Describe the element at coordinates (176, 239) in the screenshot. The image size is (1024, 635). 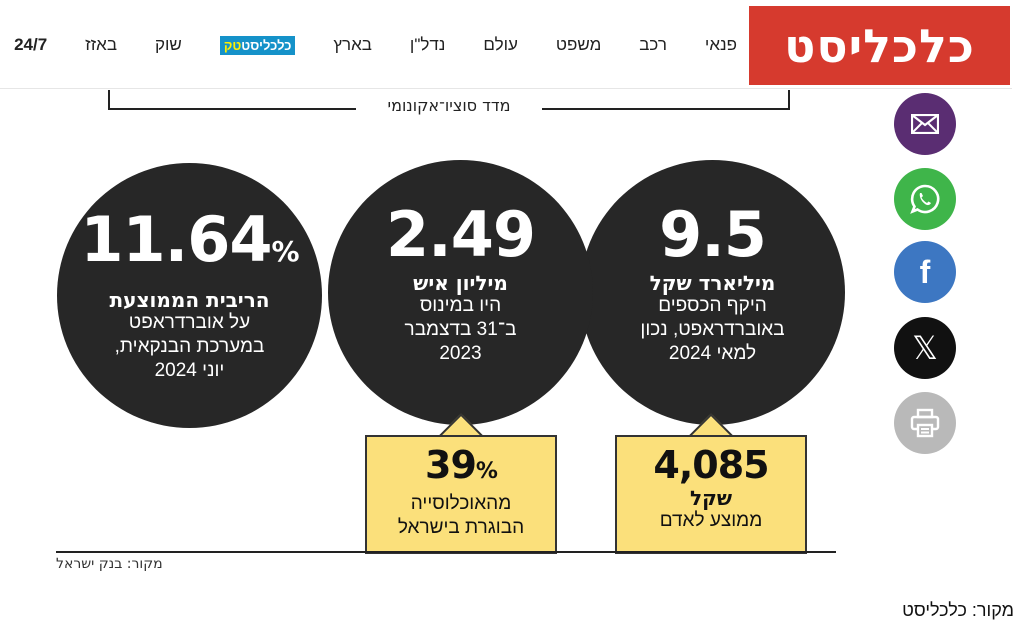
I see `stat-number: 11.64` at that location.